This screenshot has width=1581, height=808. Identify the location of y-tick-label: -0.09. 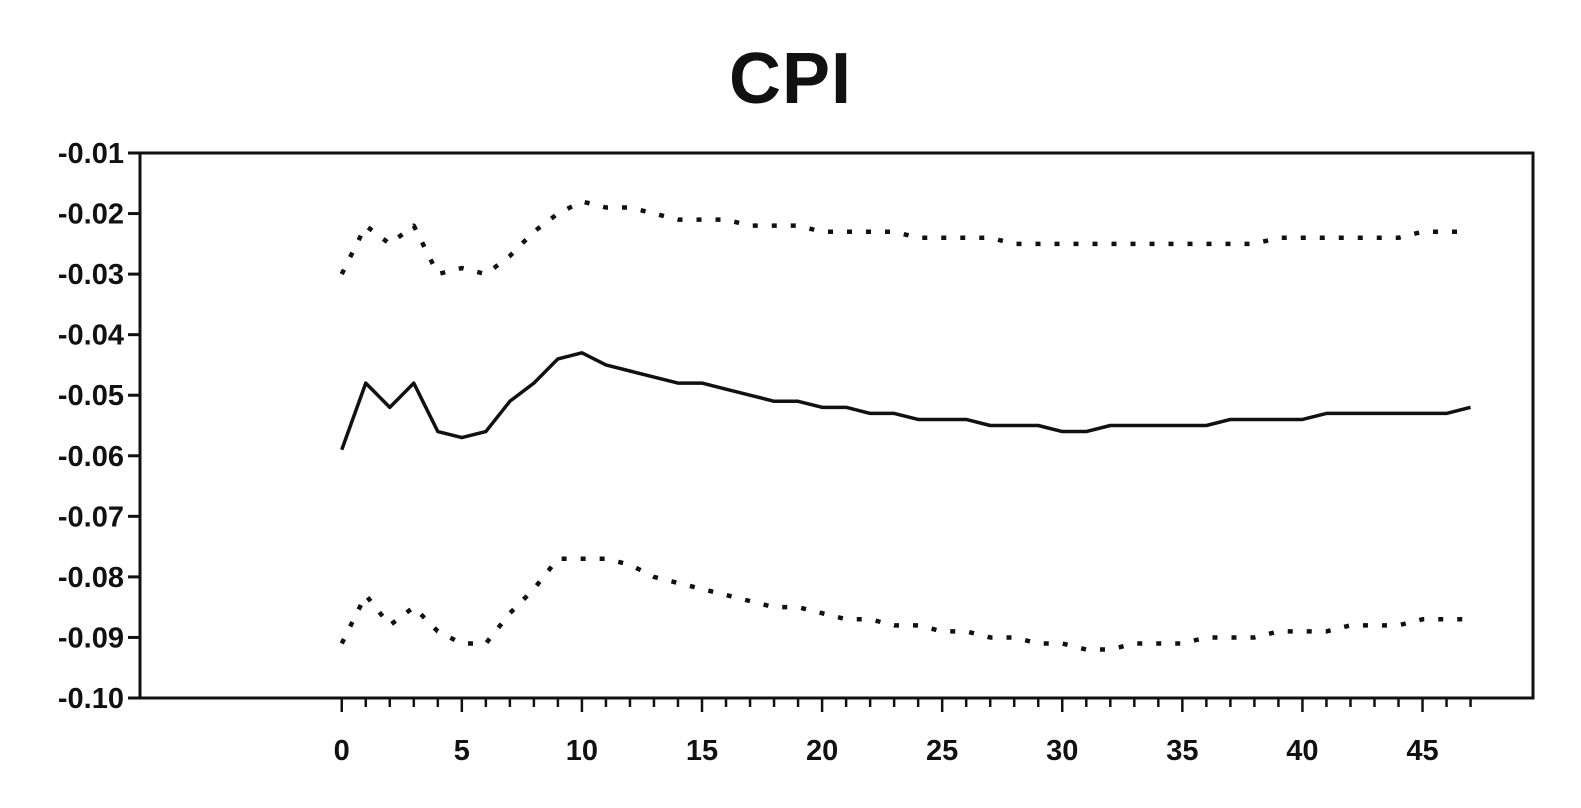
(91, 638).